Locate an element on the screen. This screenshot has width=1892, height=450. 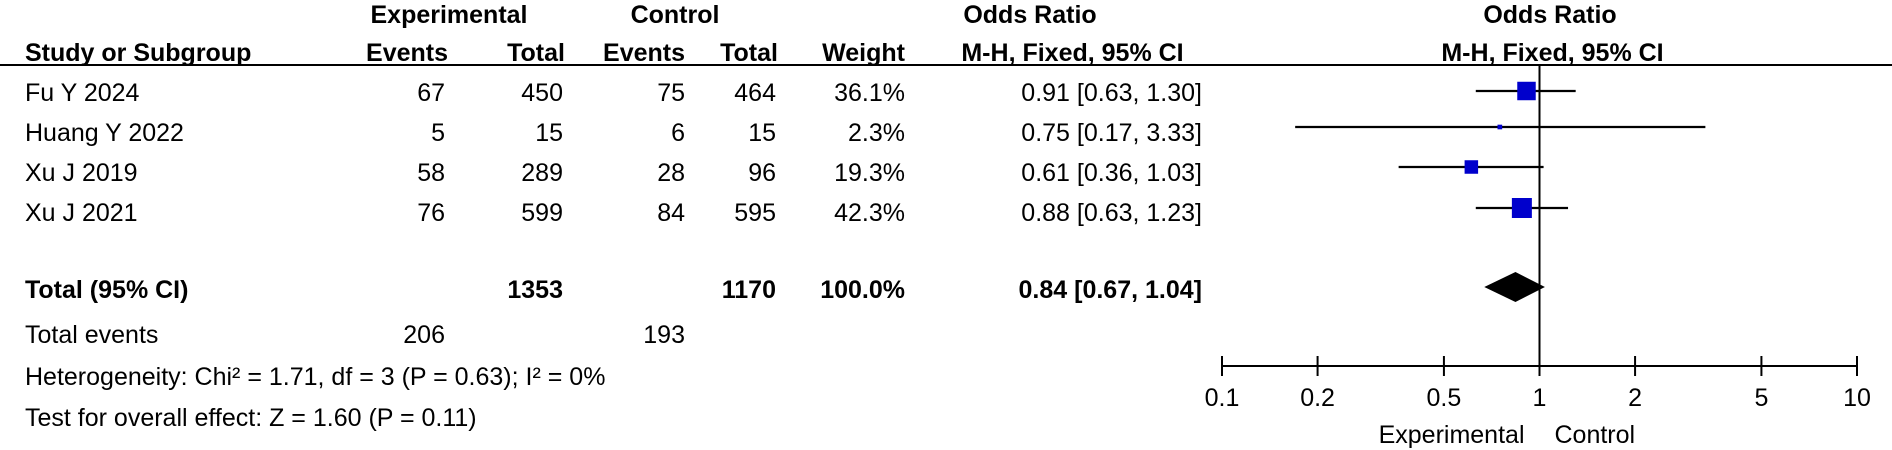
study-name: Xu J 2021 is located at coordinates (81, 213).